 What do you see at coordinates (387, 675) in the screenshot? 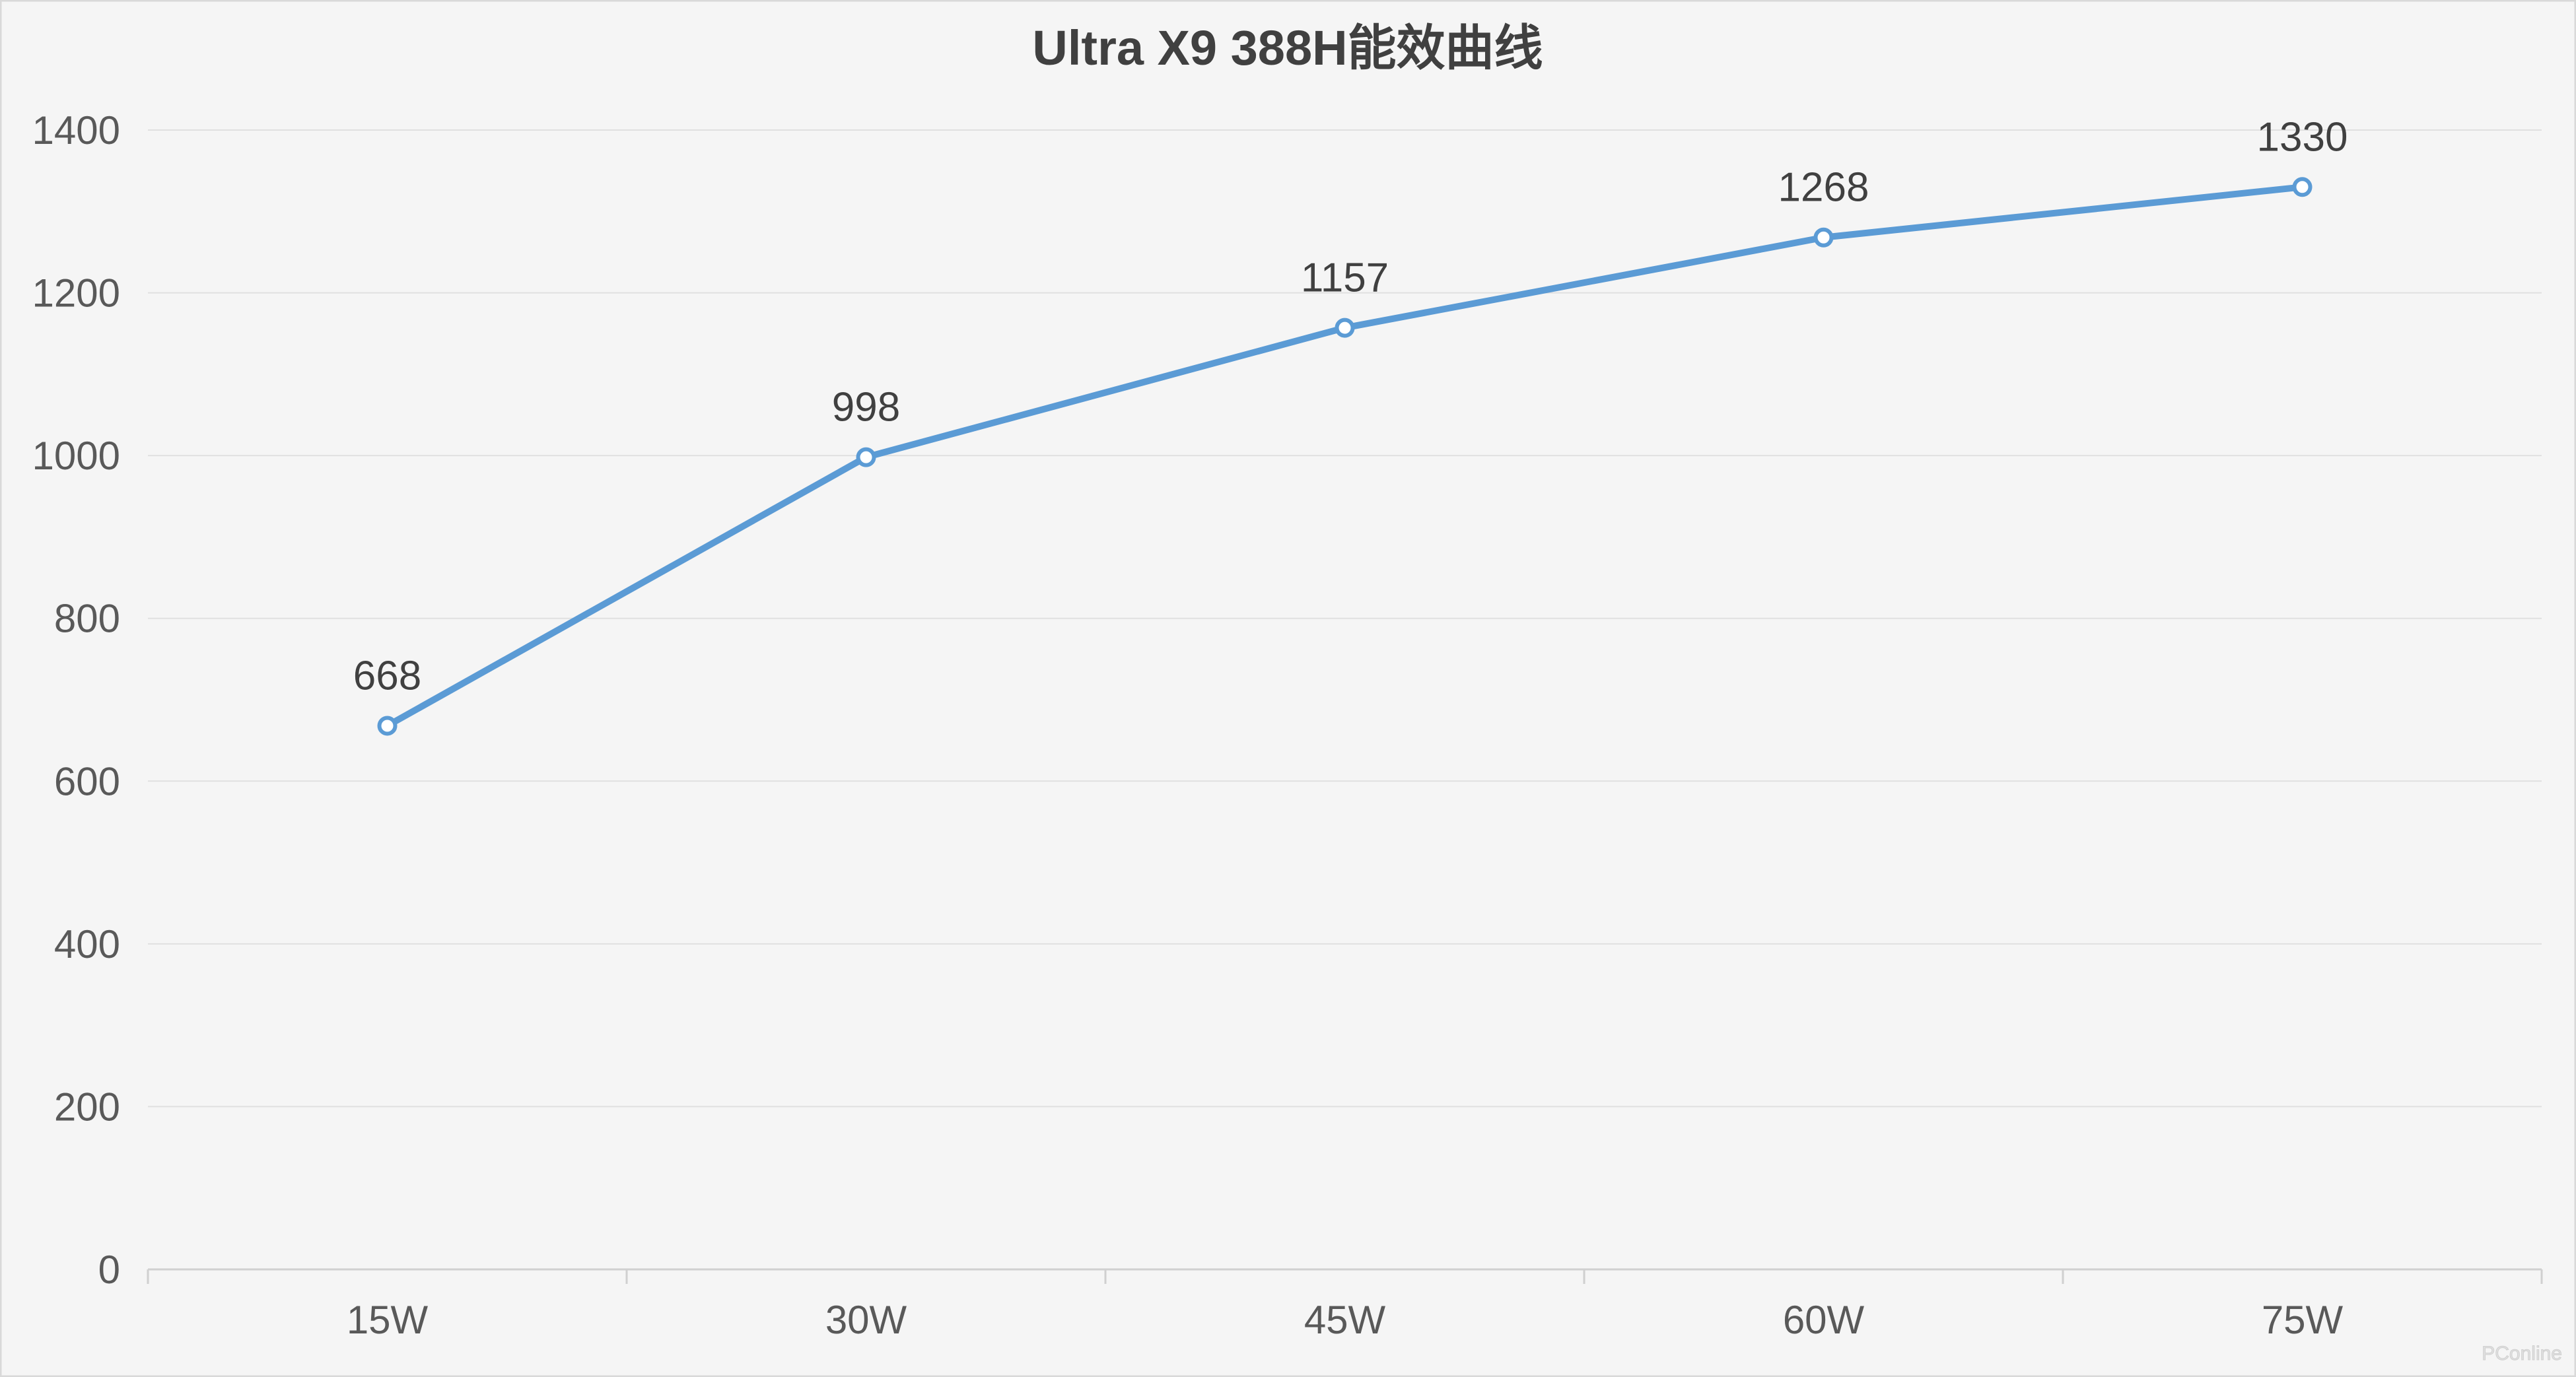
I see `data-label: 668` at bounding box center [387, 675].